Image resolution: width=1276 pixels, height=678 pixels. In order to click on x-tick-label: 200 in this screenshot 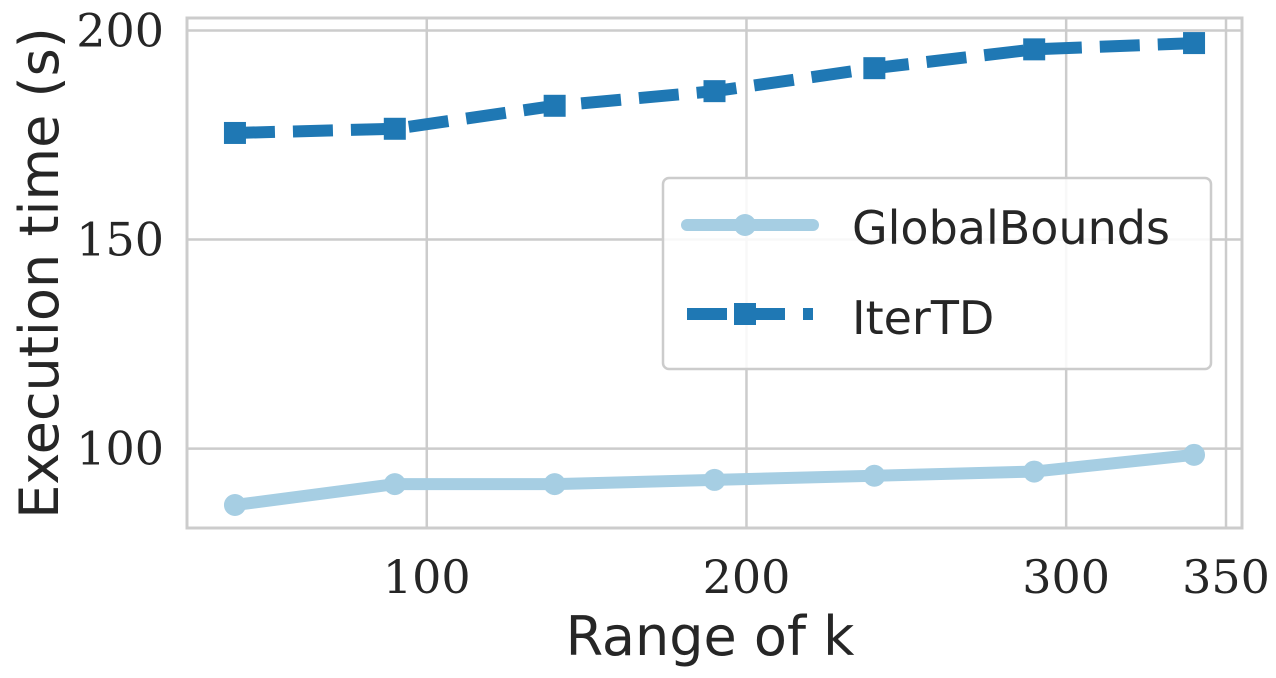, I will do `click(747, 577)`.